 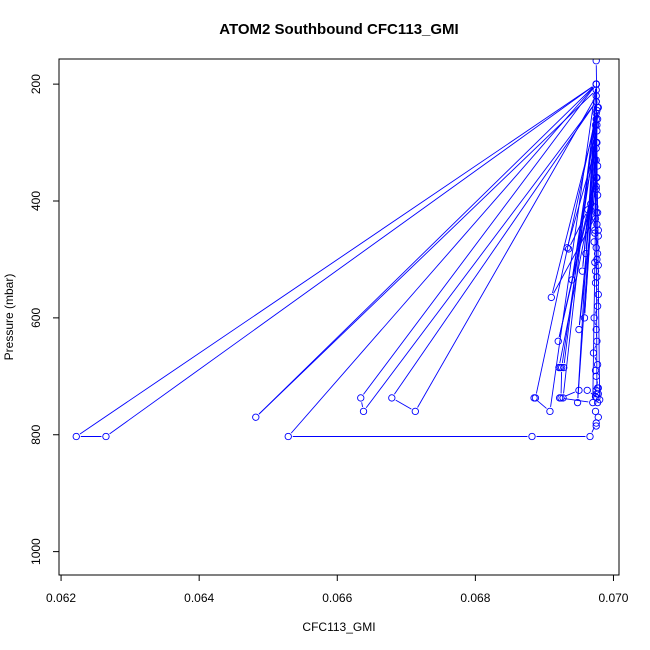 What do you see at coordinates (36, 434) in the screenshot?
I see `y-tick-label: 800` at bounding box center [36, 434].